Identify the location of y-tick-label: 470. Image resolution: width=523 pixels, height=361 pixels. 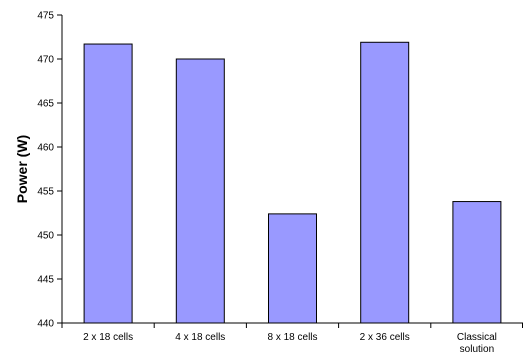
(45, 60).